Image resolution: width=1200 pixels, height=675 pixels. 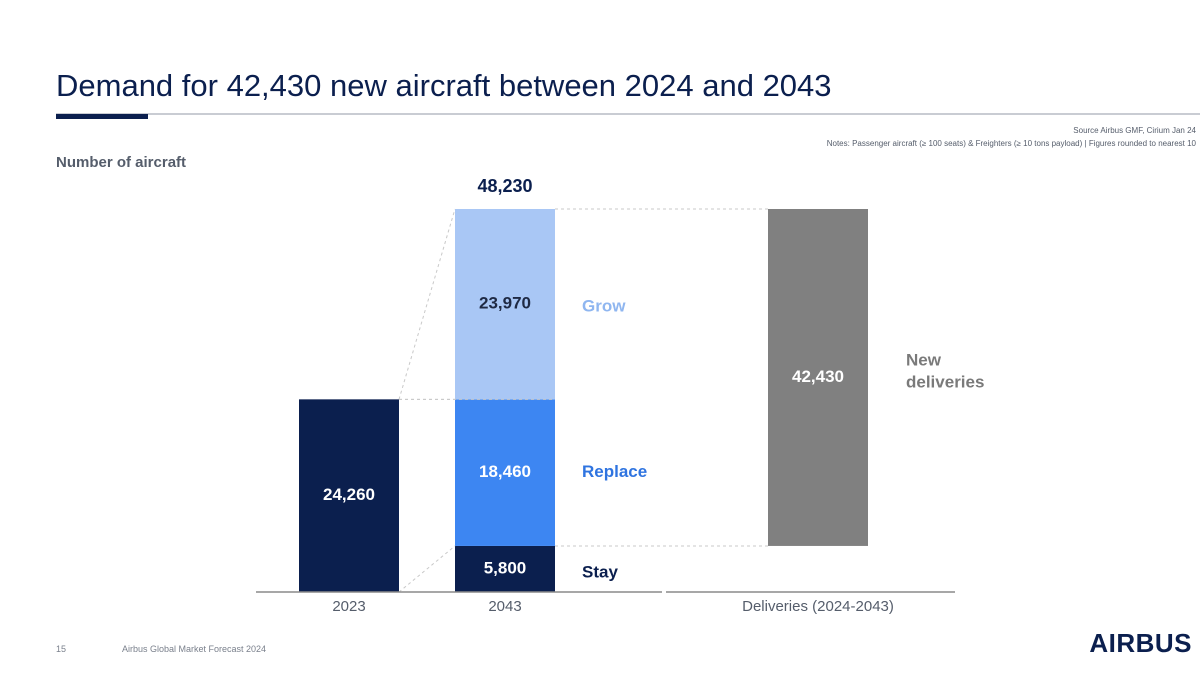 I want to click on total-label-2043: 48,230, so click(x=504, y=186).